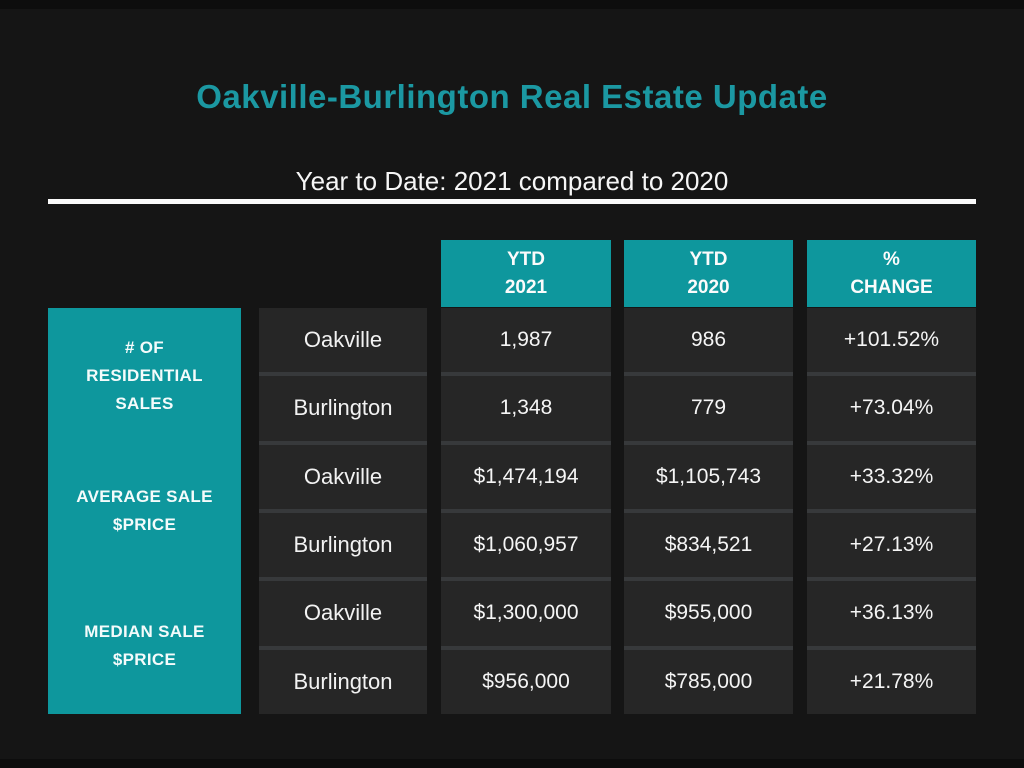  Describe the element at coordinates (512, 763) in the screenshot. I see `bottom-frame-strip` at that location.